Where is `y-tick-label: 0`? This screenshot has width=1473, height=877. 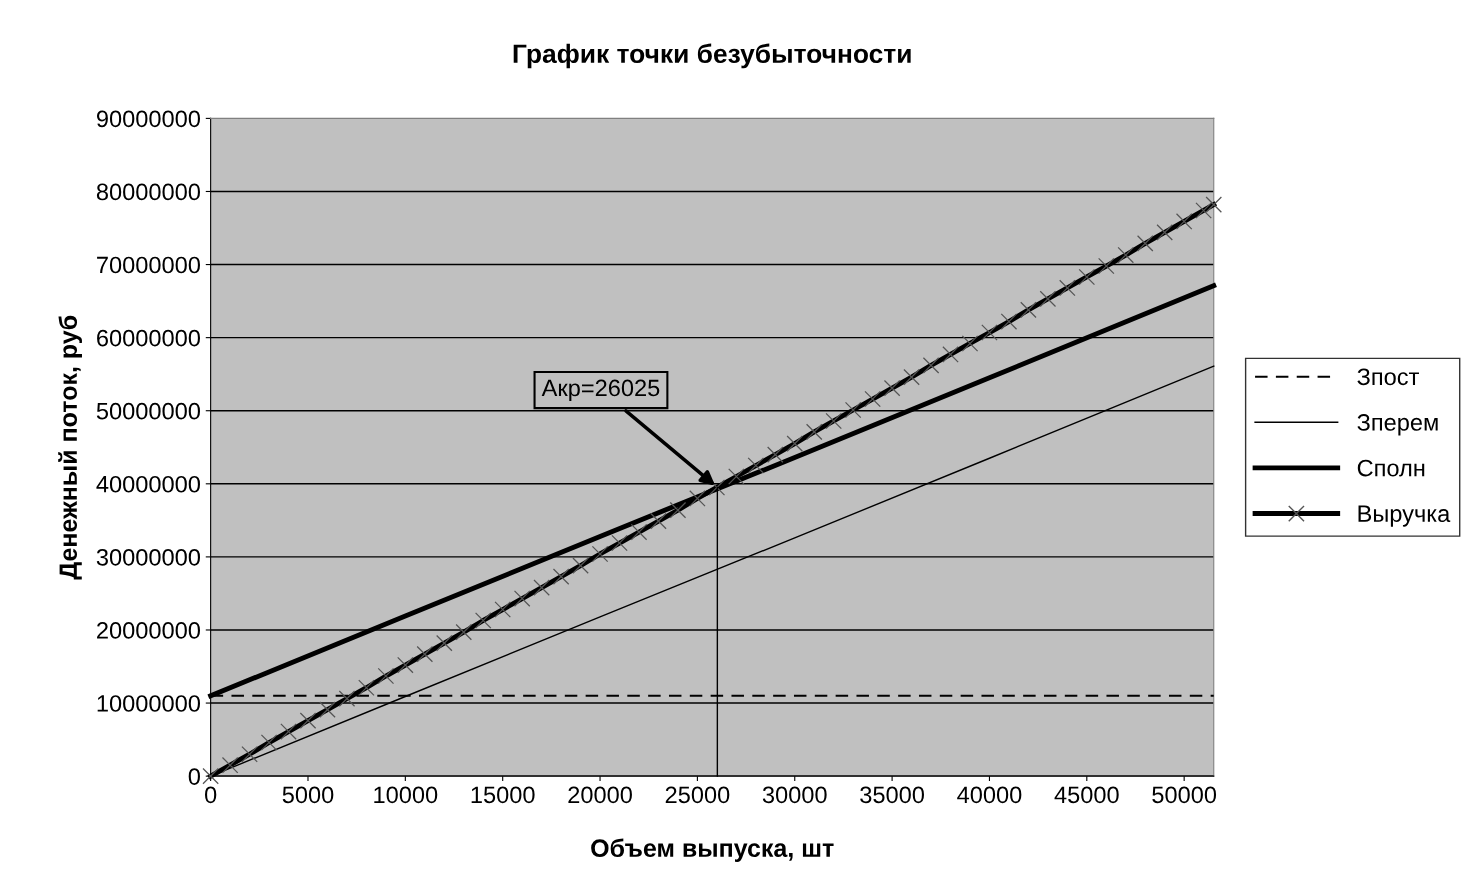 y-tick-label: 0 is located at coordinates (194, 776).